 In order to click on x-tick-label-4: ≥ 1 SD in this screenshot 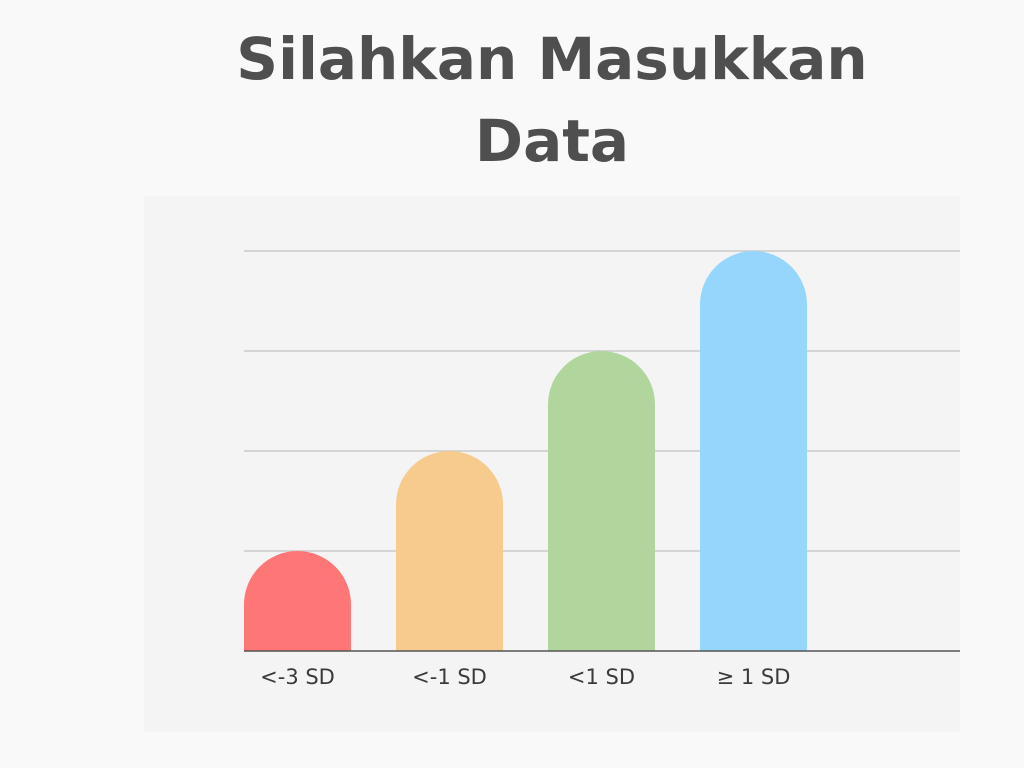, I will do `click(754, 677)`.